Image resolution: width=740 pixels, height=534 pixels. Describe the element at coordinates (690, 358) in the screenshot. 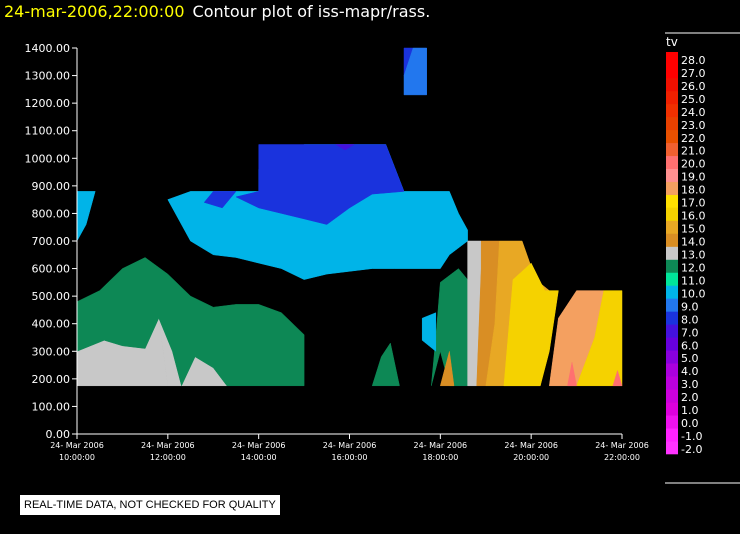

I see `colorbar-label: 5.0` at that location.